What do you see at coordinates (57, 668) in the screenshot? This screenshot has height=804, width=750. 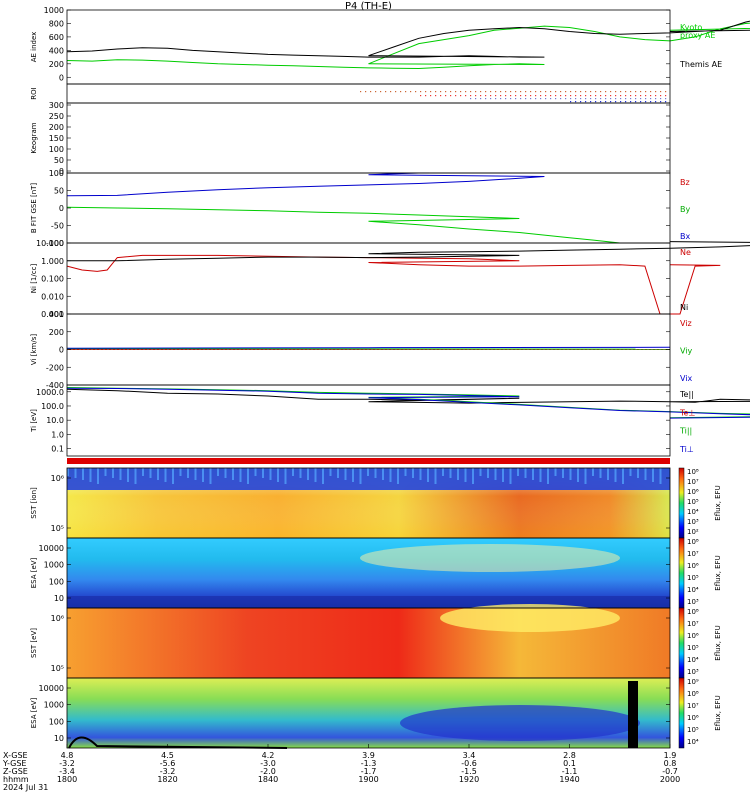 I see `sst-elec-ytick-label: 10⁵` at bounding box center [57, 668].